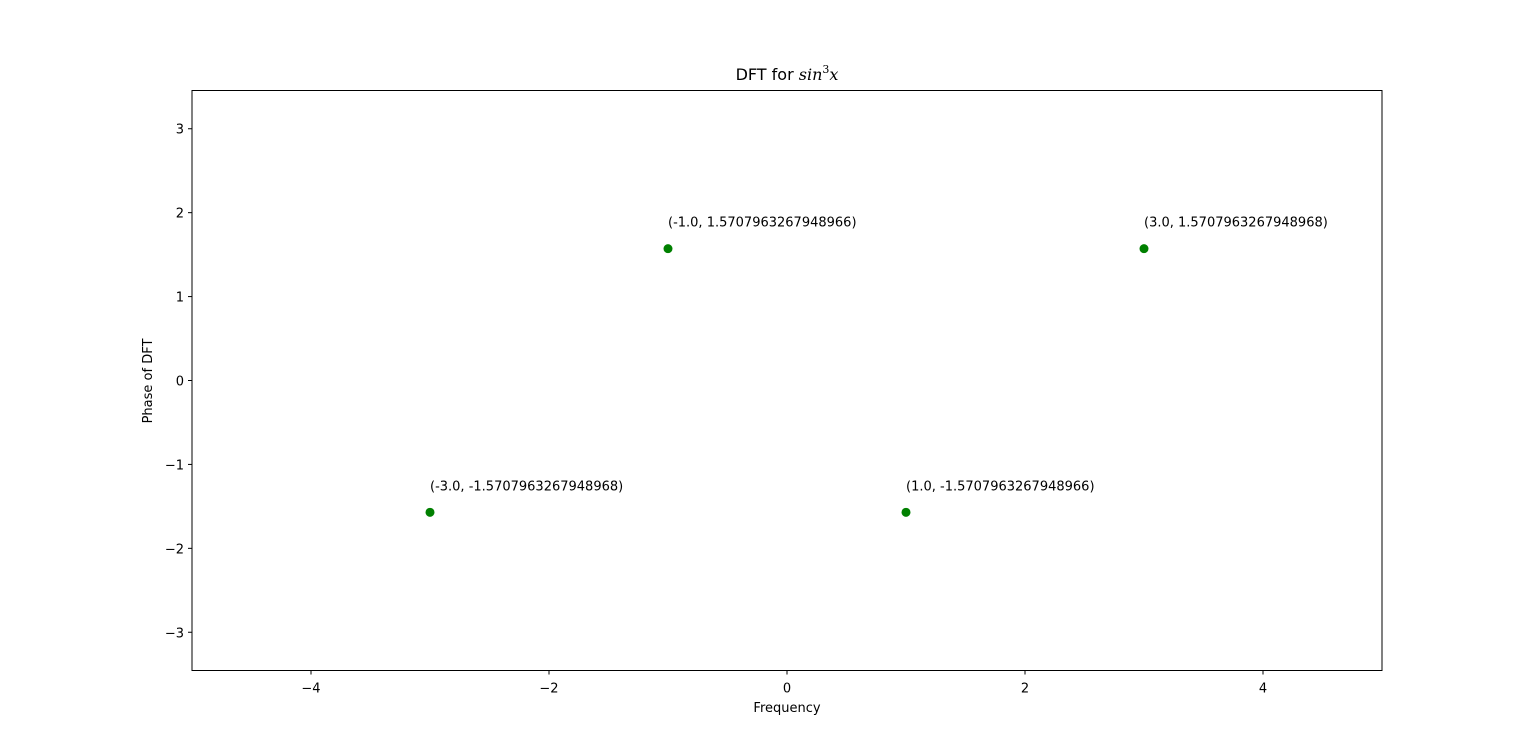  What do you see at coordinates (174, 465) in the screenshot?
I see `y-tick-label: −1` at bounding box center [174, 465].